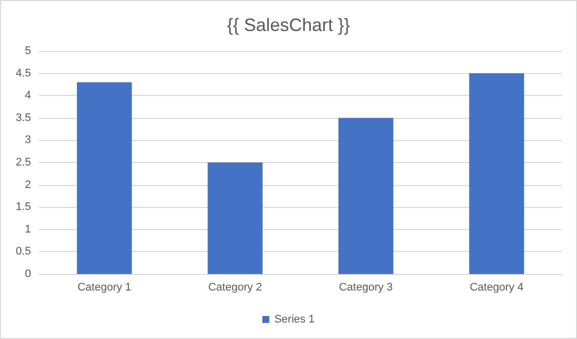  Describe the element at coordinates (27, 184) in the screenshot. I see `y-tick-label: 2` at that location.